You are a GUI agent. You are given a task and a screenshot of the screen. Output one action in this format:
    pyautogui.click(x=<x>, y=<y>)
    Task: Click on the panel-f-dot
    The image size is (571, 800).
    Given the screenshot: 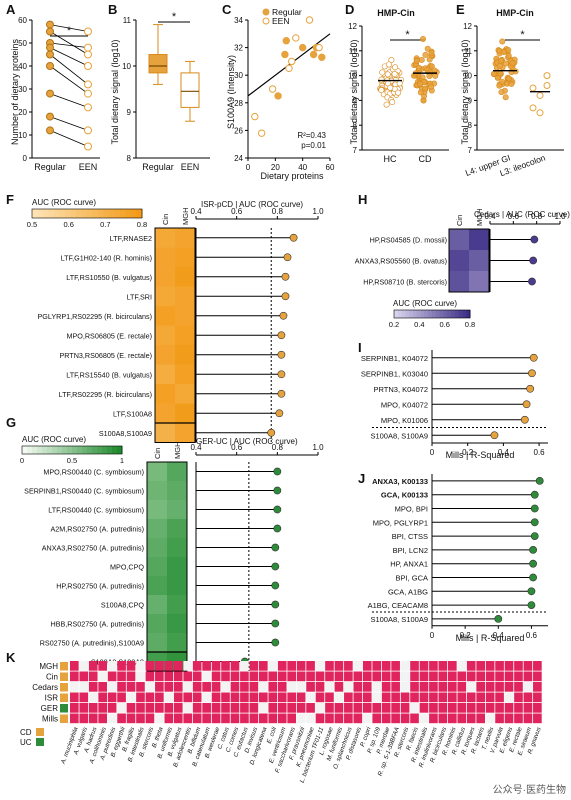 What is the action you would take?
    pyautogui.click(x=285, y=296)
    